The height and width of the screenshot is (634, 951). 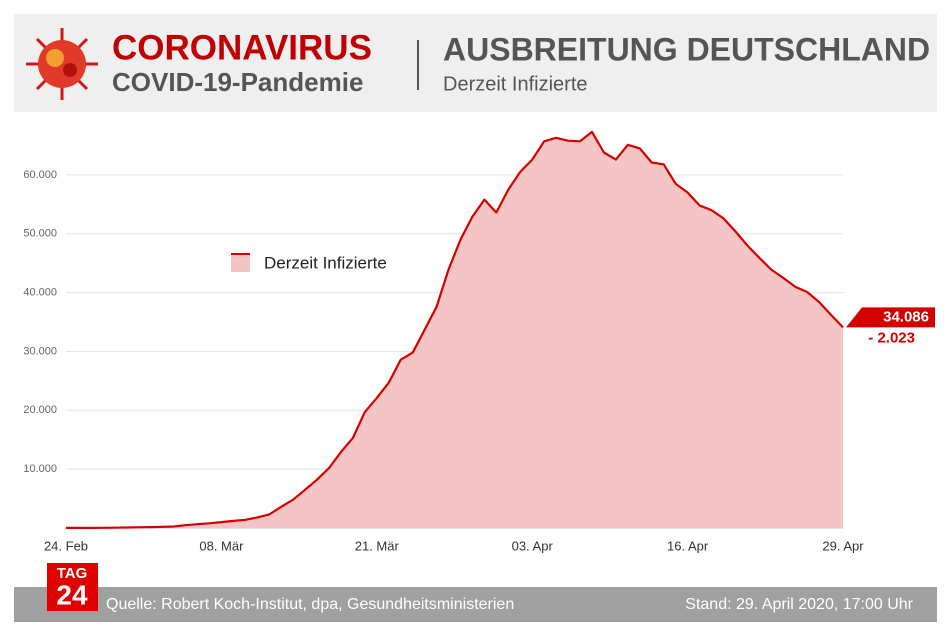 What do you see at coordinates (377, 545) in the screenshot?
I see `x-tick-label: 21. Mär` at bounding box center [377, 545].